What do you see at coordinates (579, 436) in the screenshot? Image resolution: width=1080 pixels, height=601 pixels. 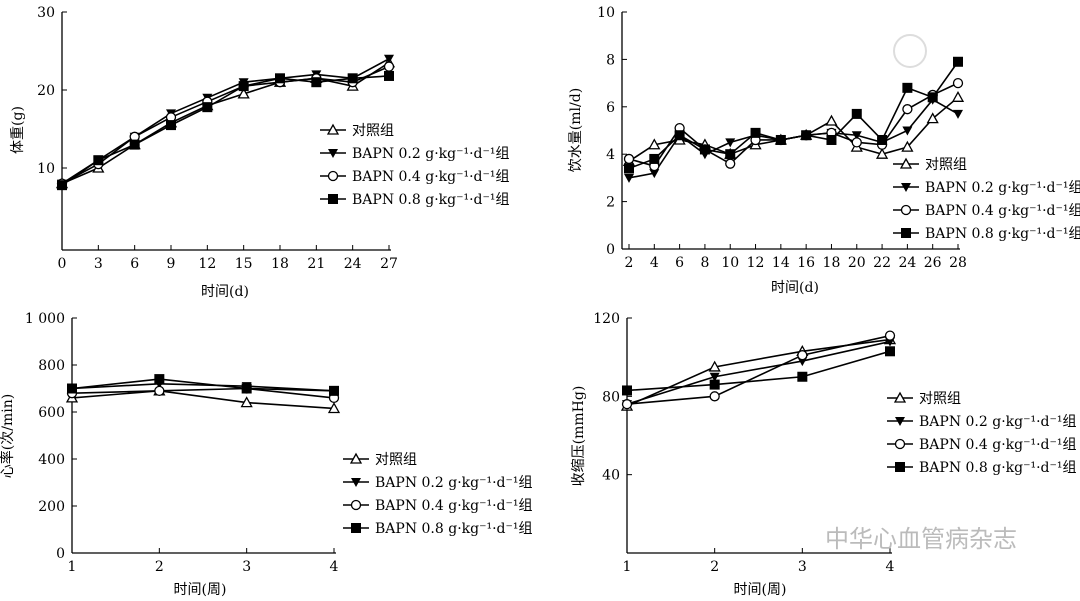 I see `y-axis-label: 收缩压(mmHg)` at bounding box center [579, 436].